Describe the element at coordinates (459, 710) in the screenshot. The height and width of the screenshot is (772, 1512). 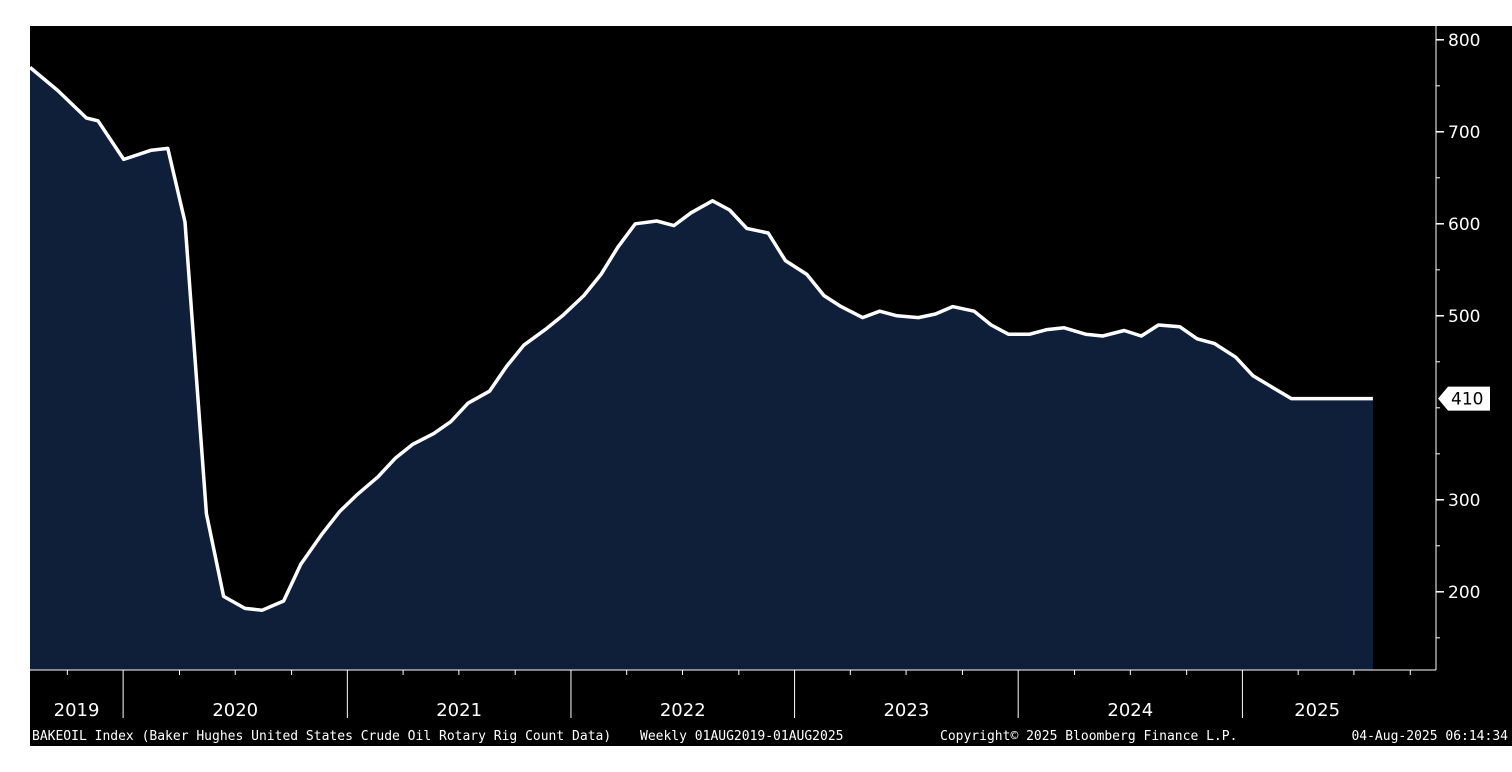
I see `x-tick-label: 2021` at that location.